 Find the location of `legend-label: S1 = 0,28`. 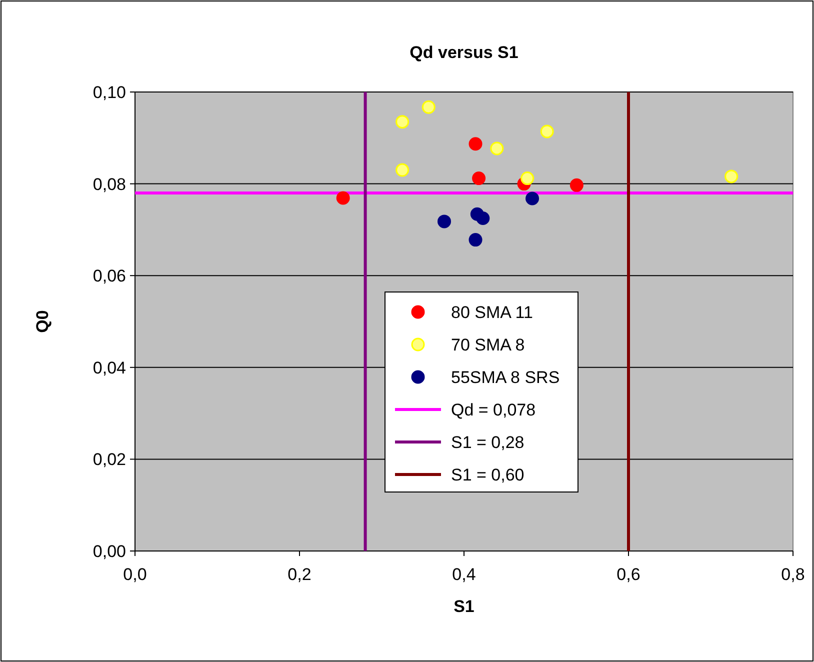

legend-label: S1 = 0,28 is located at coordinates (487, 442).